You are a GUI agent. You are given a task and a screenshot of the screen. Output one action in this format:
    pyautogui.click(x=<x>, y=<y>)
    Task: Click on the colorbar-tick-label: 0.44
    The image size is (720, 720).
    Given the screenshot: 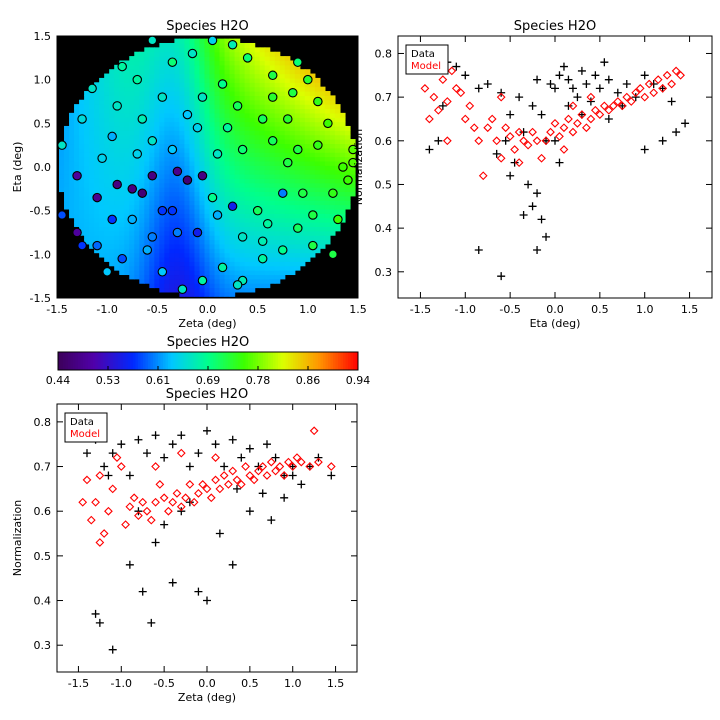 What is the action you would take?
    pyautogui.click(x=58, y=380)
    